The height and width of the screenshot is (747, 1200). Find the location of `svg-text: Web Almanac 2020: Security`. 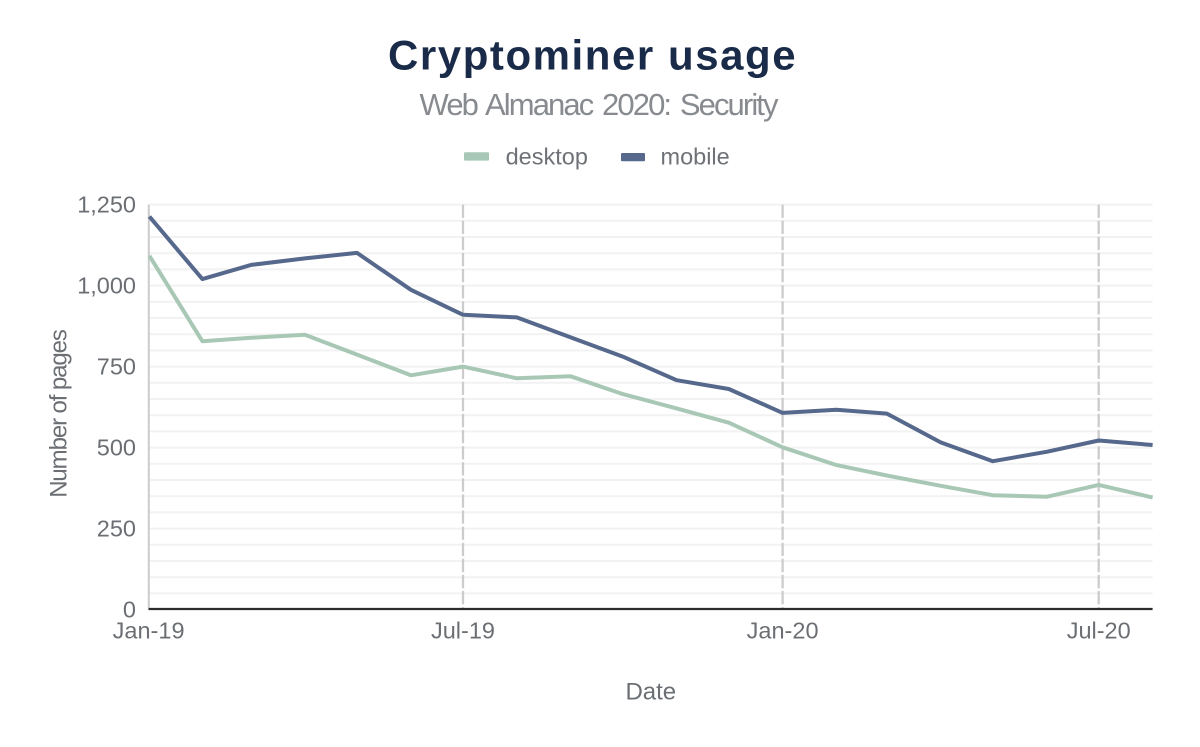

svg-text: Web Almanac 2020: Security is located at coordinates (599, 104).